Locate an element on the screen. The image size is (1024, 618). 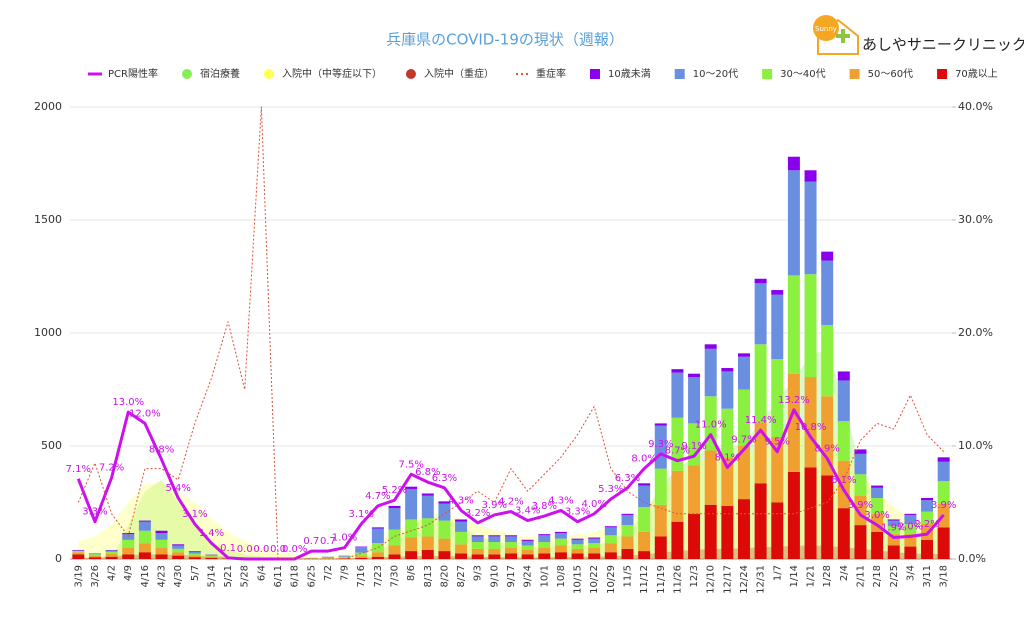
y2-tick-label: 40.0% is located at coordinates (975, 106).